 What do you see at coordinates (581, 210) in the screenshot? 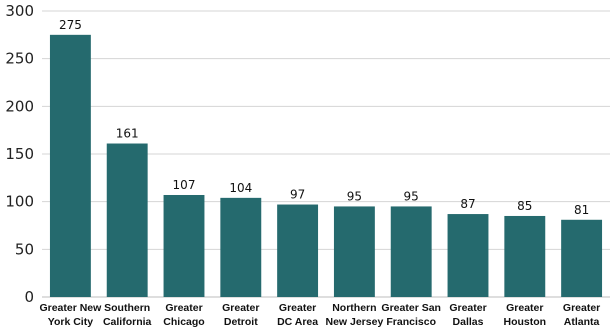
I see `data-label: 81` at bounding box center [581, 210].